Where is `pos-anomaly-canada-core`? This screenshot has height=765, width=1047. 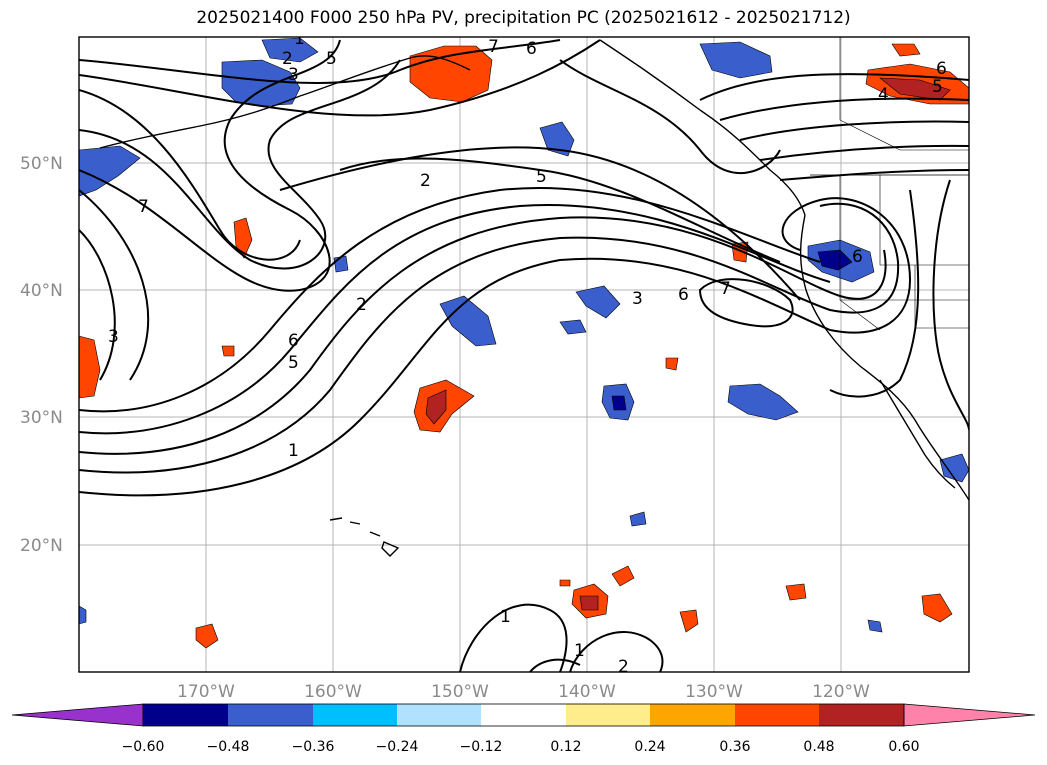
pos-anomaly-canada-core is located at coordinates (915, 89).